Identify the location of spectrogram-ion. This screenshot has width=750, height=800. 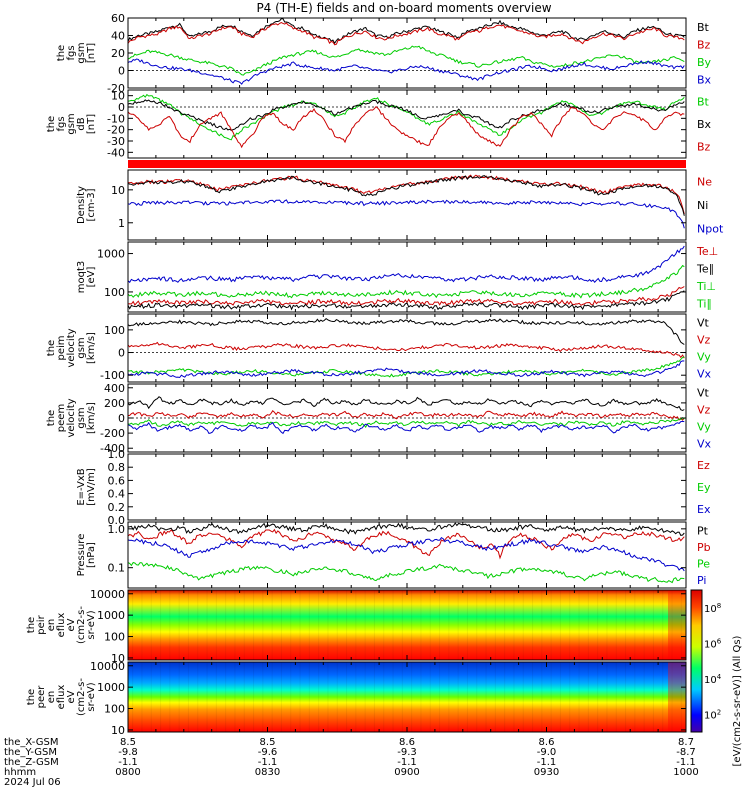
(407, 625).